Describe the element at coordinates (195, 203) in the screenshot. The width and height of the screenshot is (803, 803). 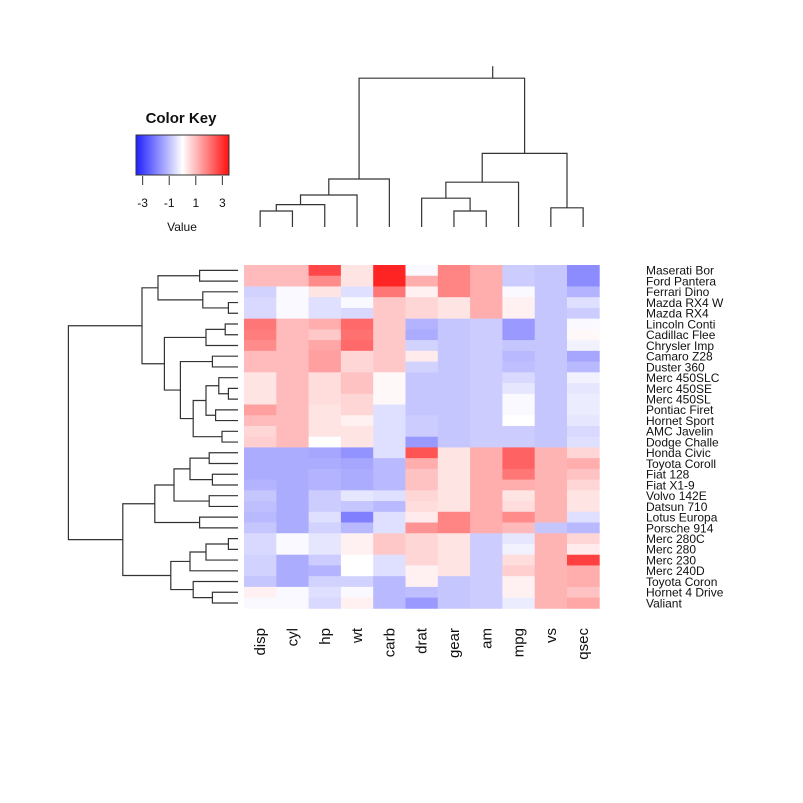
I see `key-tick-label: 1` at that location.